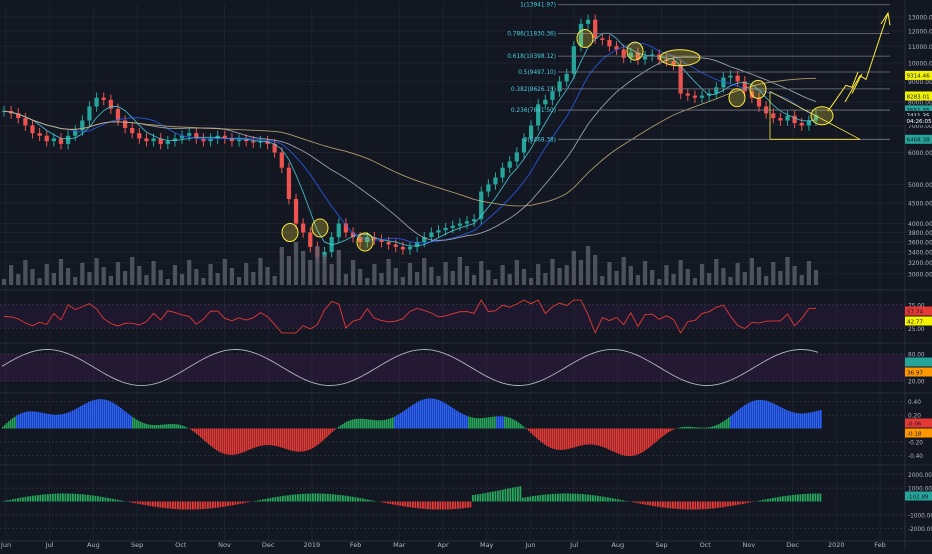 The image size is (932, 554). I want to click on fib-level-label: 0.786(11830.36), so click(531, 35).